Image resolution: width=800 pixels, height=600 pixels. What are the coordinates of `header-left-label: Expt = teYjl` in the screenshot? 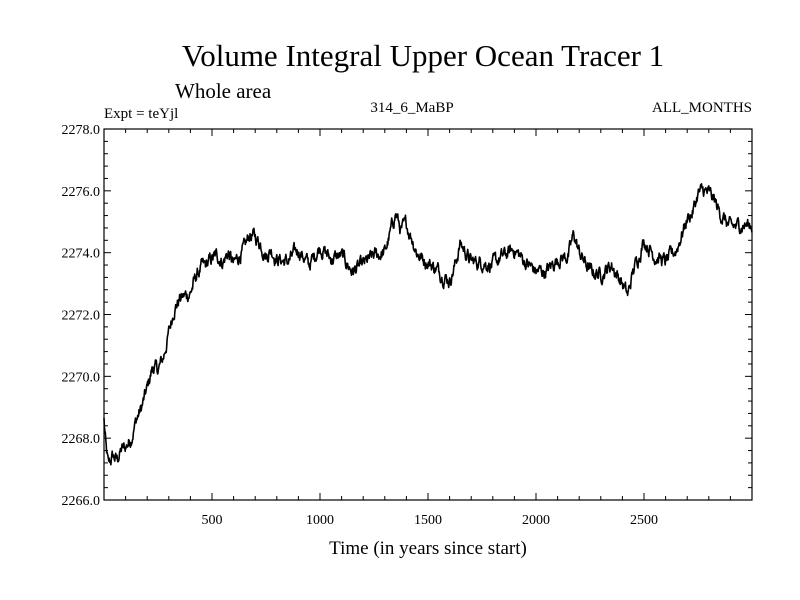 It's located at (141, 114).